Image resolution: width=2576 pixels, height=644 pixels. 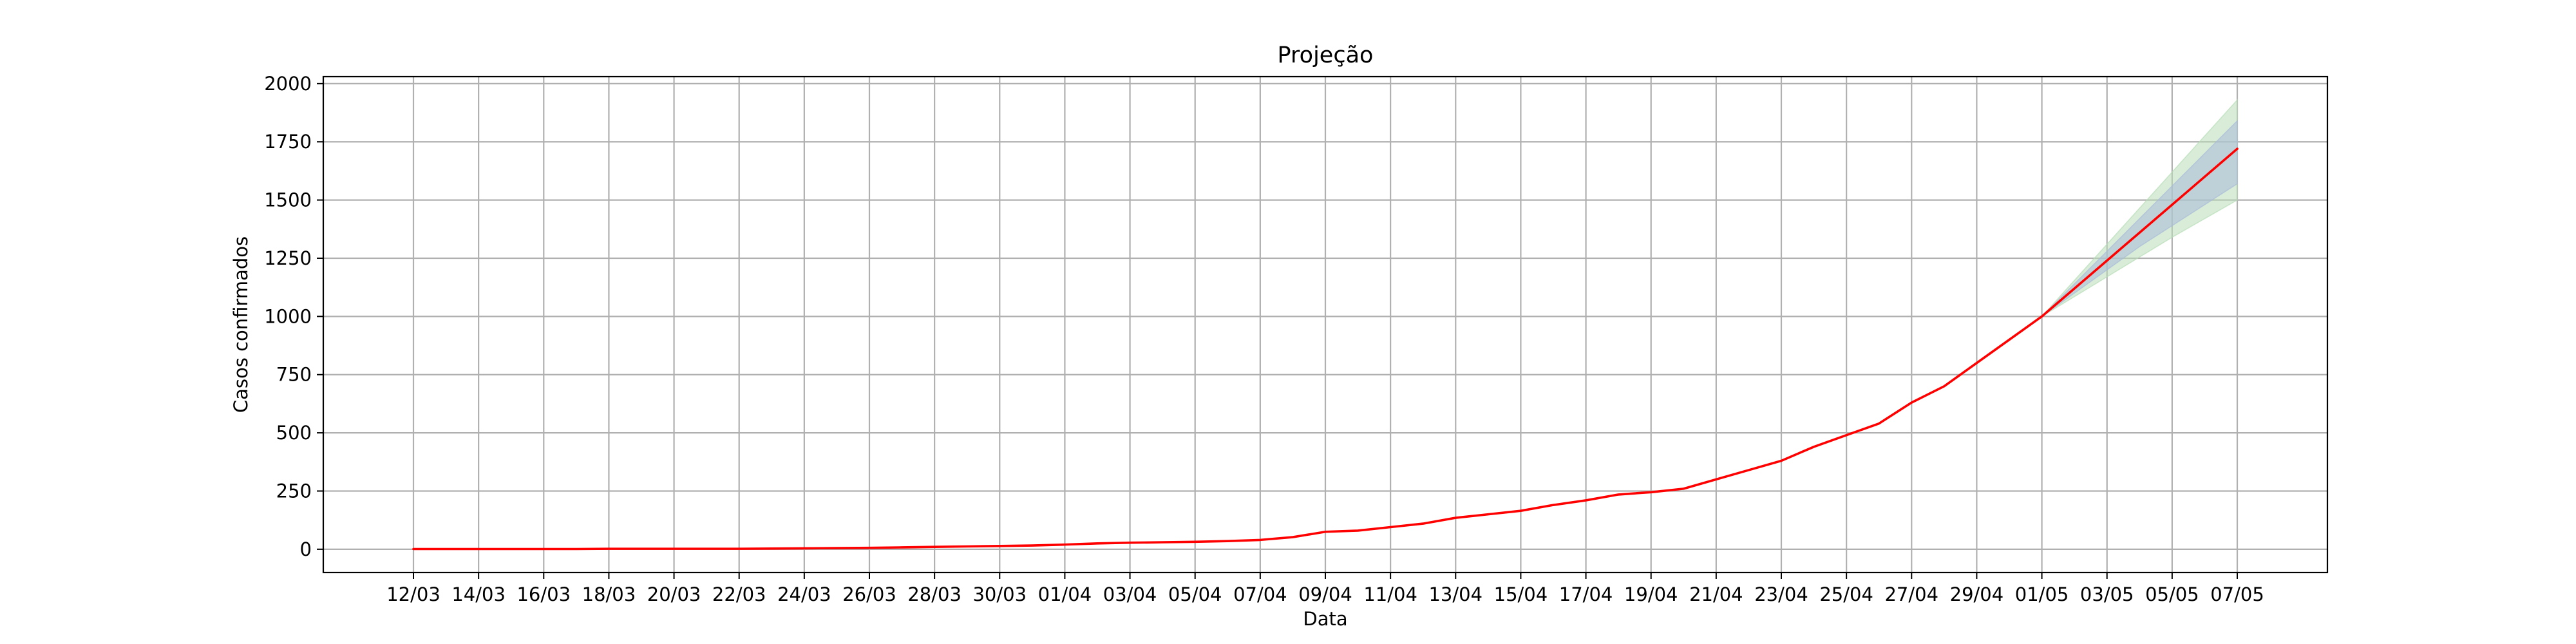 What do you see at coordinates (413, 594) in the screenshot?
I see `x-tick-label: 12/03` at bounding box center [413, 594].